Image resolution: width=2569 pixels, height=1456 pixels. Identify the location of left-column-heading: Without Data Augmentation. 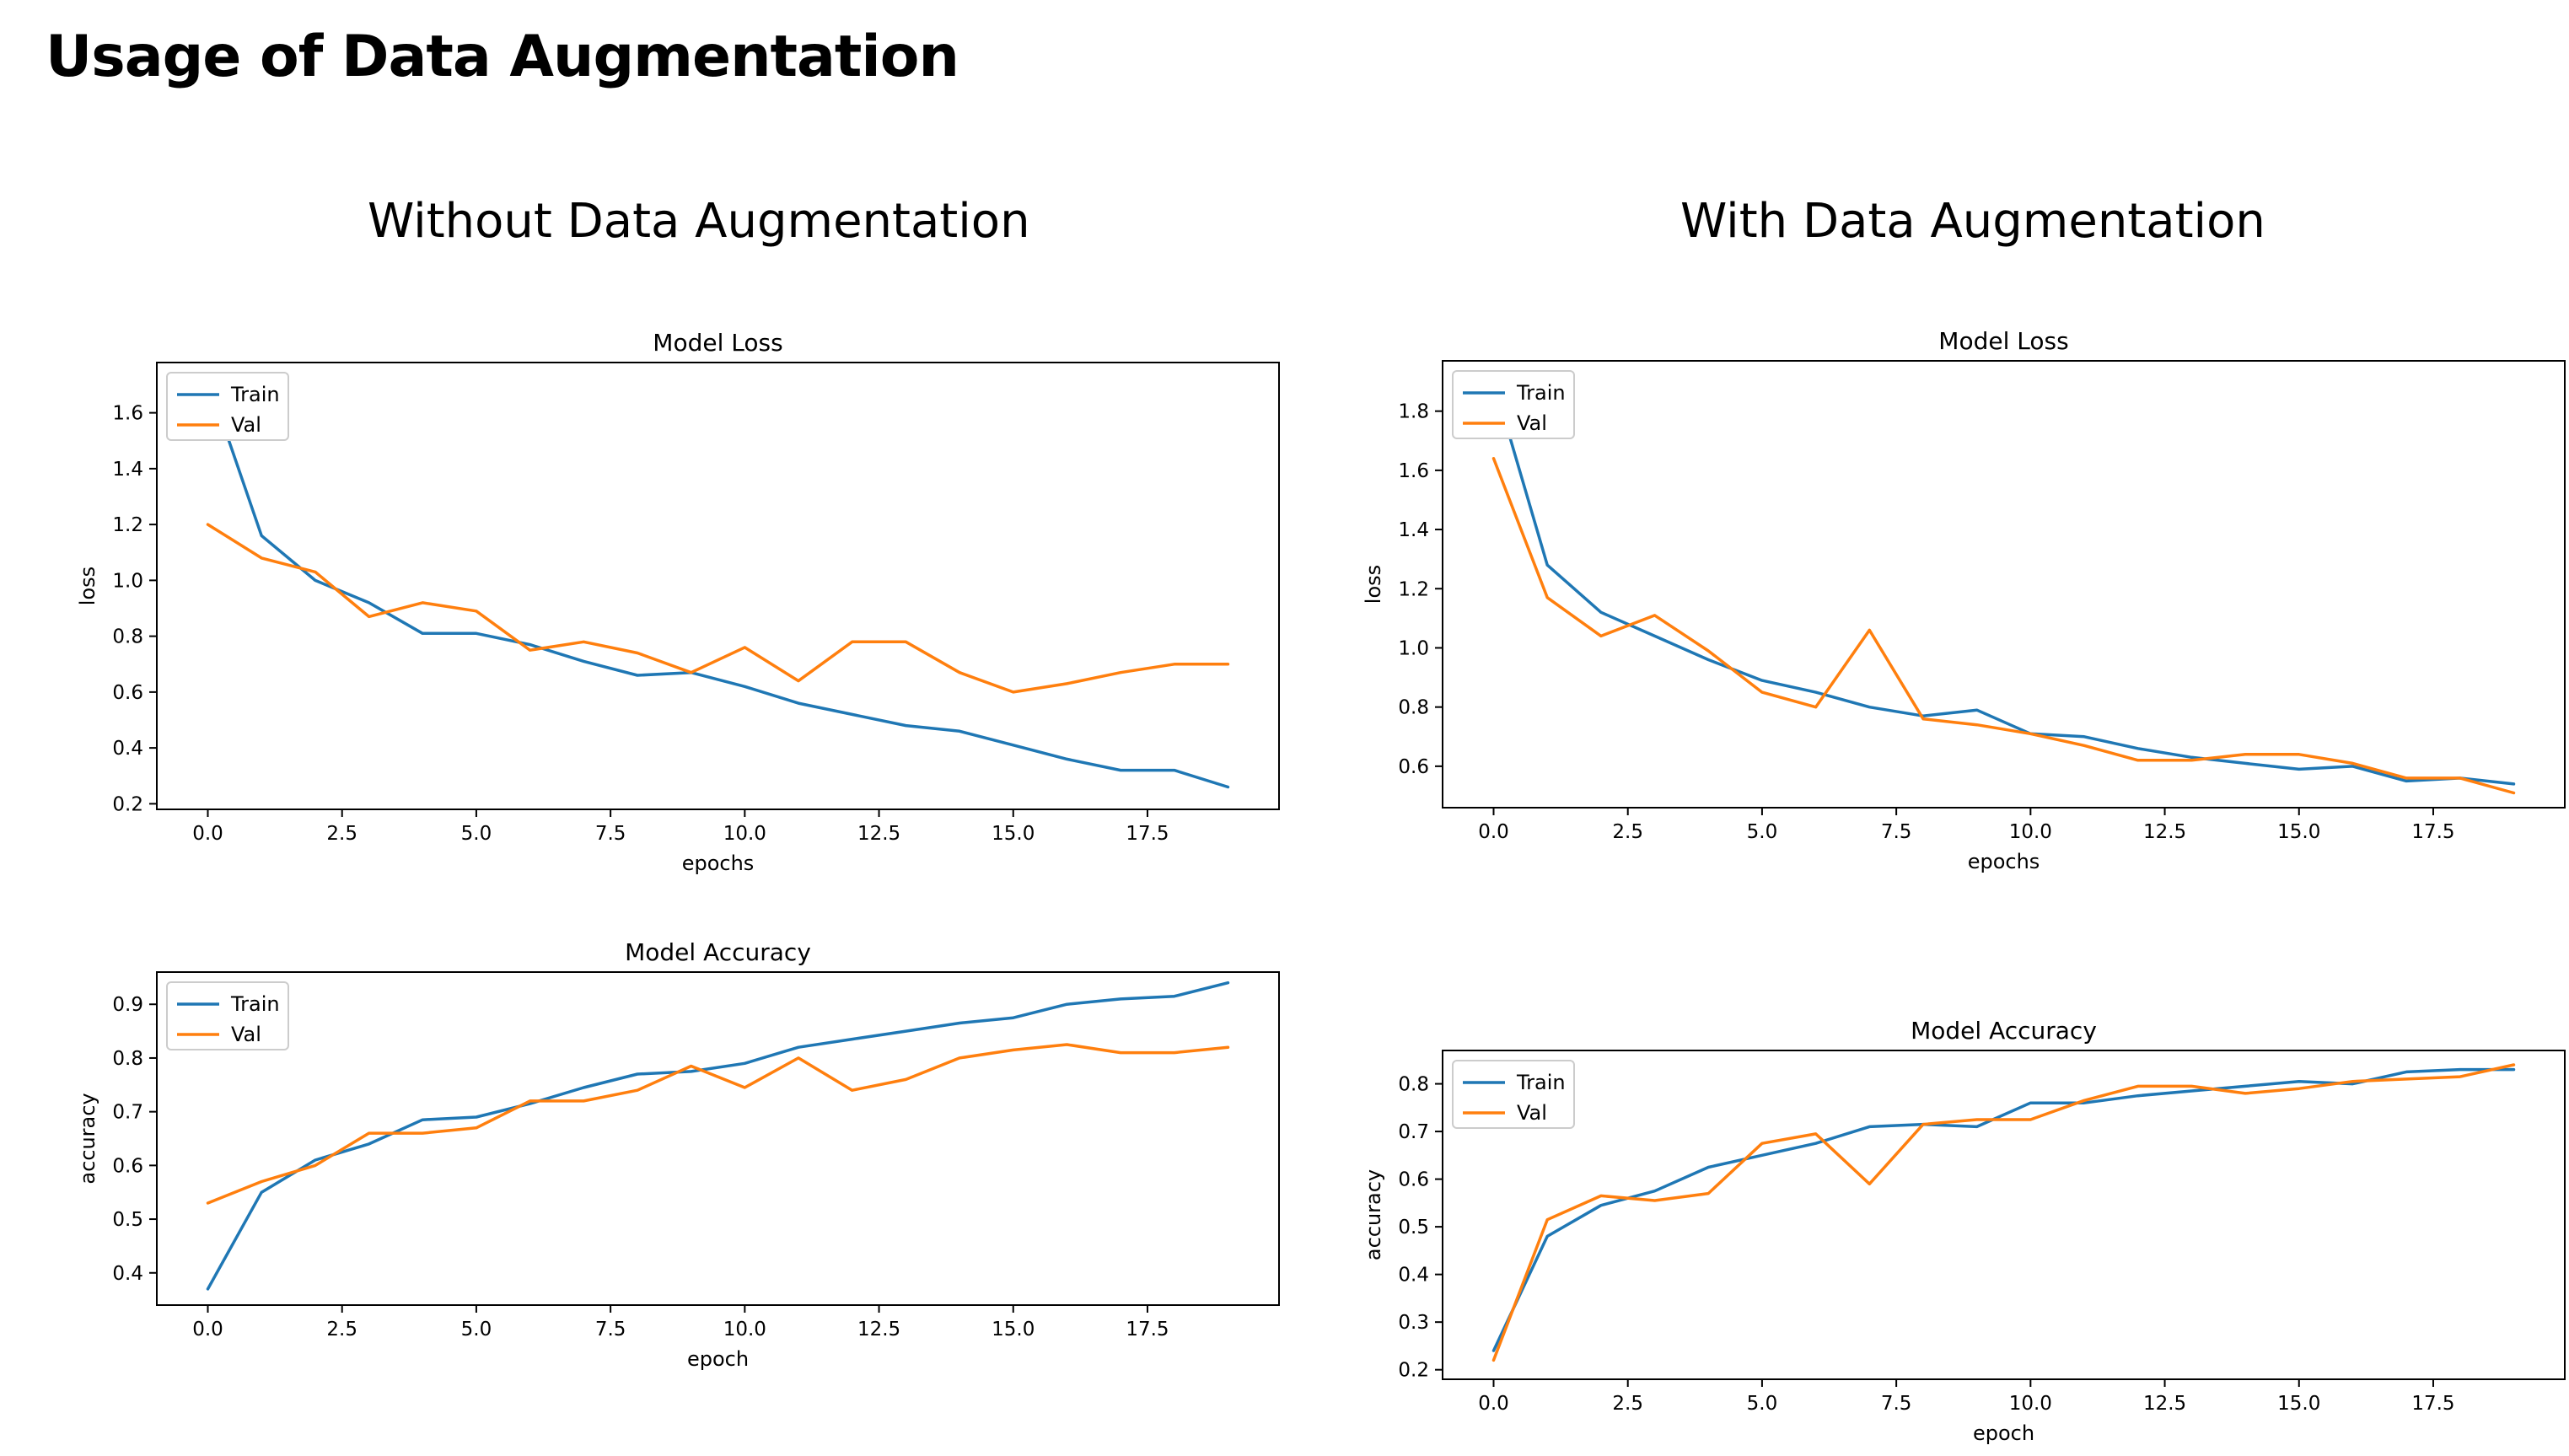
(699, 221).